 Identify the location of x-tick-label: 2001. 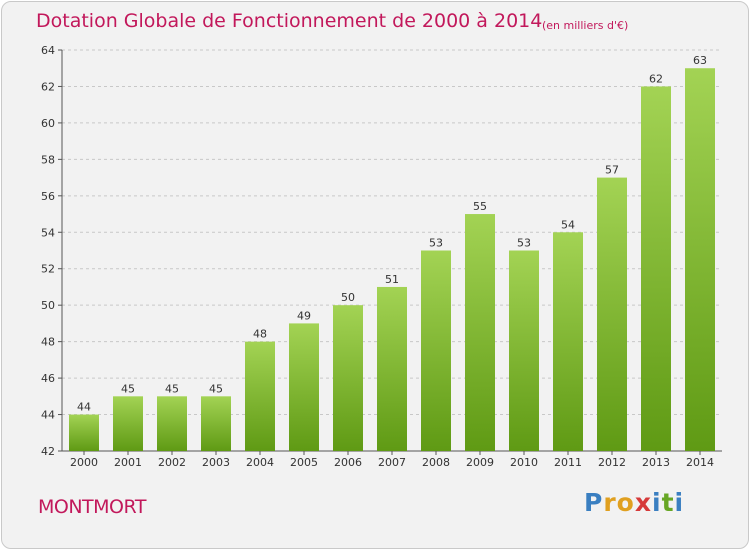
(128, 462).